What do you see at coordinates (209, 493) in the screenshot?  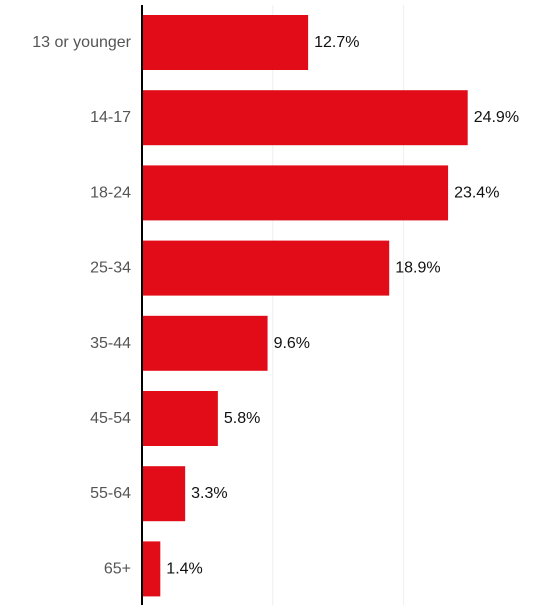 I see `value-label: 3.3%` at bounding box center [209, 493].